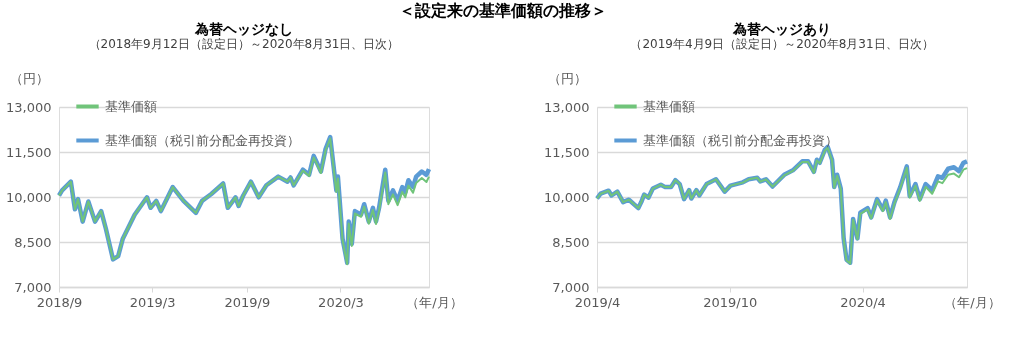  I want to click on x-tick-label: 2019/9, so click(247, 302).